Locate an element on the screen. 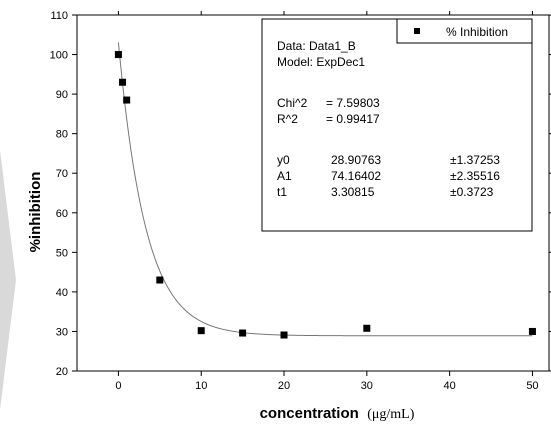 The height and width of the screenshot is (430, 551). param-y0-value: 28.90763 is located at coordinates (356, 160).